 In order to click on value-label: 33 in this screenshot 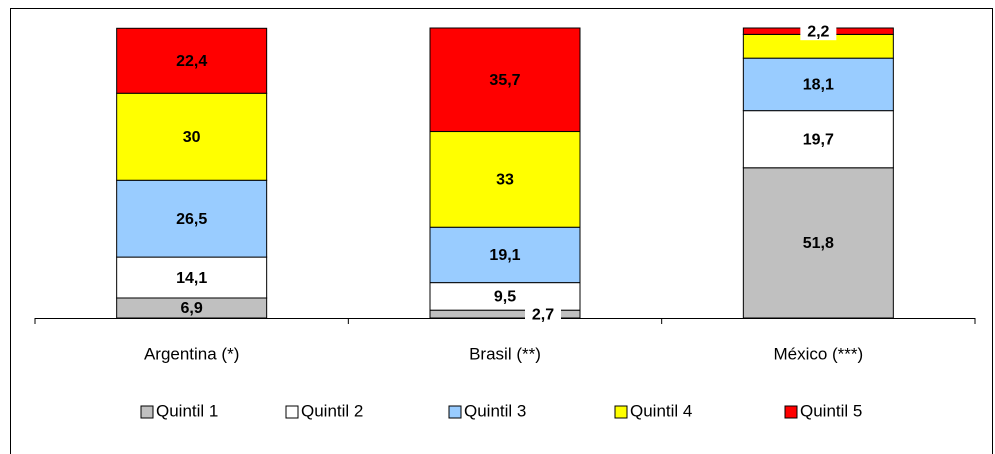, I will do `click(505, 180)`.